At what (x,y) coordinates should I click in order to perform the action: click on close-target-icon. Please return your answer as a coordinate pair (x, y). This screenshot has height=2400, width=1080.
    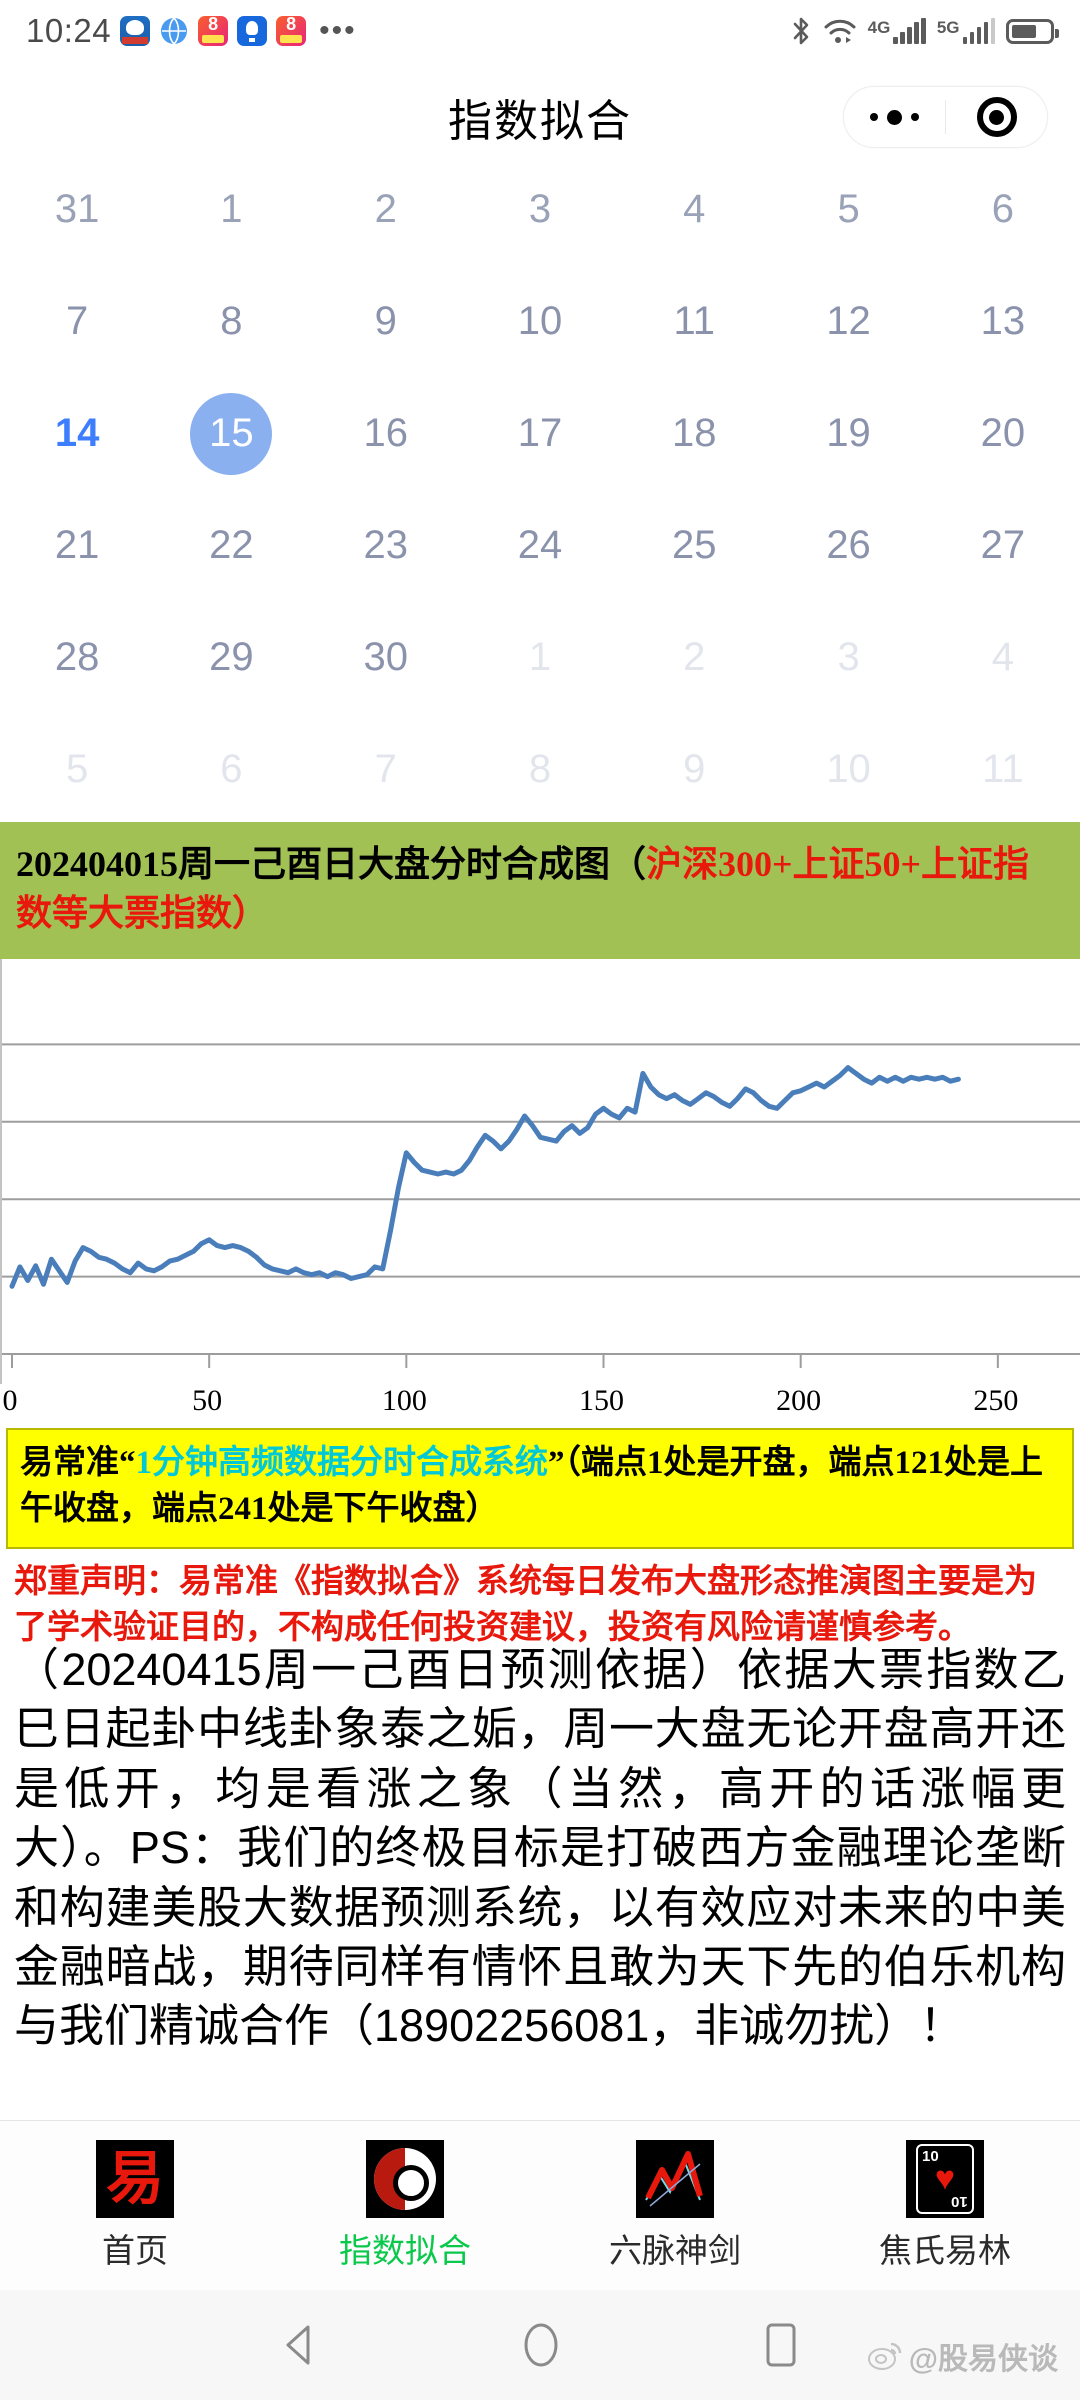
    Looking at the image, I should click on (996, 117).